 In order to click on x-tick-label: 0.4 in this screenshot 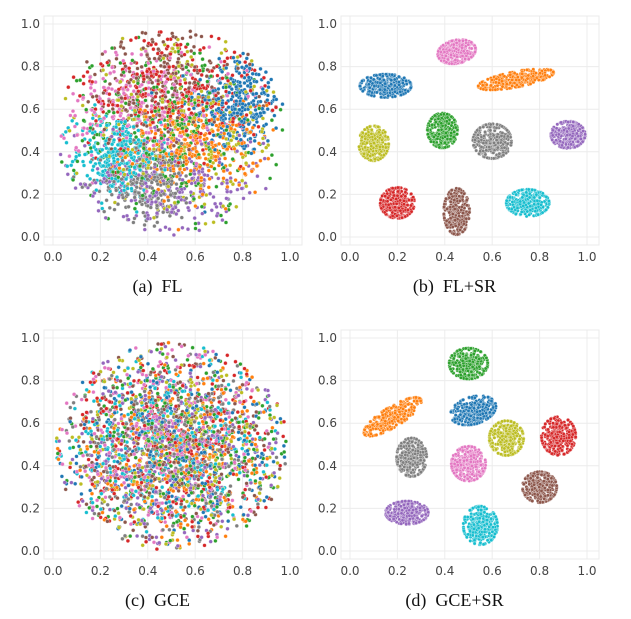, I will do `click(147, 257)`.